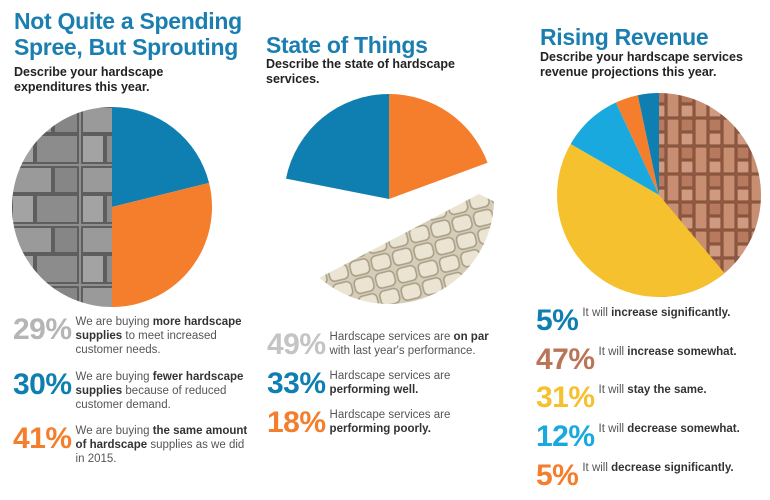 Image resolution: width=770 pixels, height=500 pixels. I want to click on stat-30-bold: fewer hardscape supplies, so click(159, 384).